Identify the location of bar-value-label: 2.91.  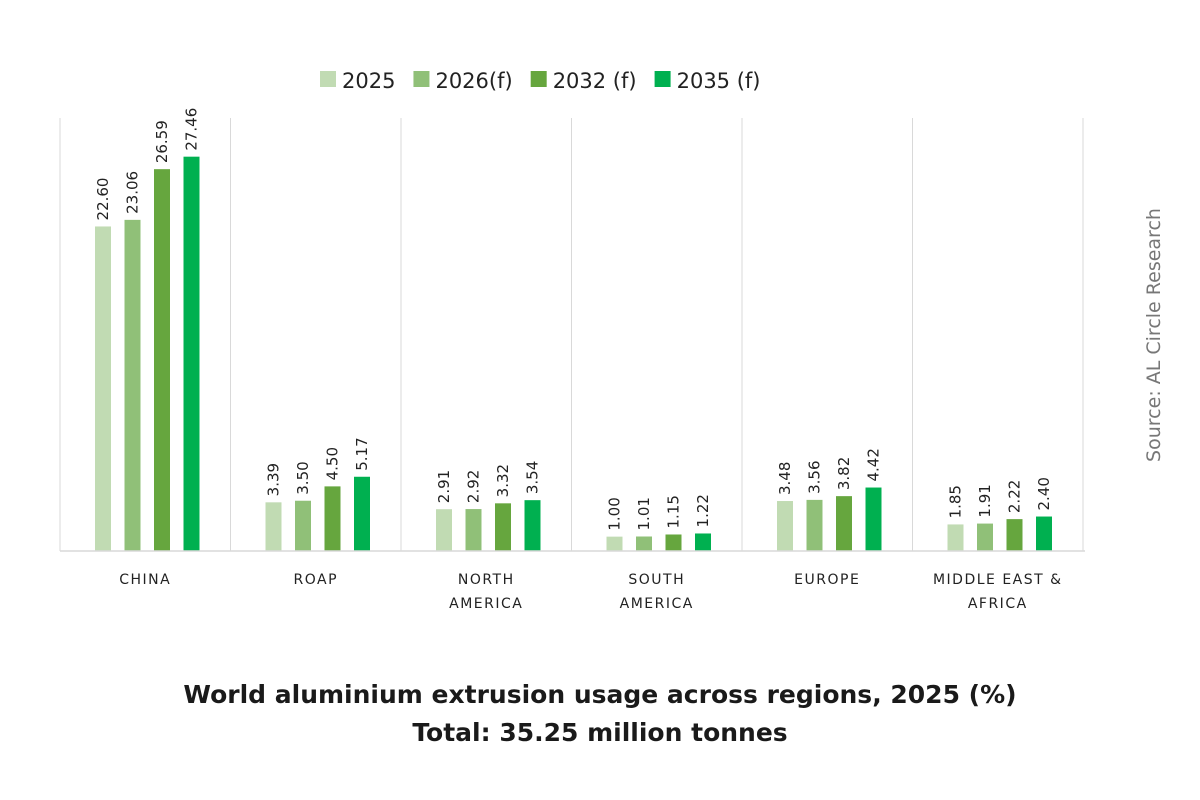
(444, 486).